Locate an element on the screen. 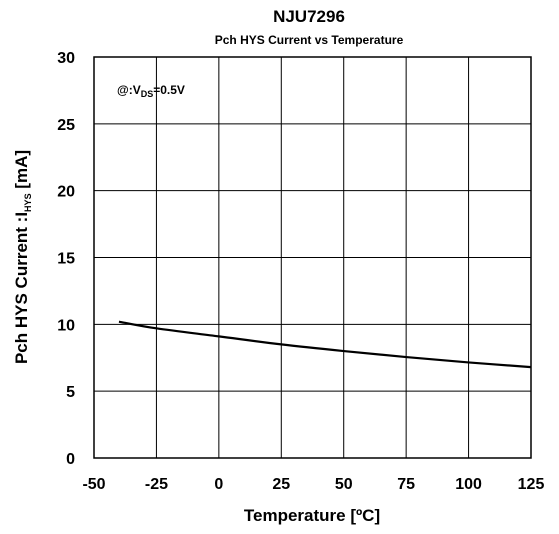 Image resolution: width=559 pixels, height=534 pixels. y-tick-label: 15 is located at coordinates (66, 259).